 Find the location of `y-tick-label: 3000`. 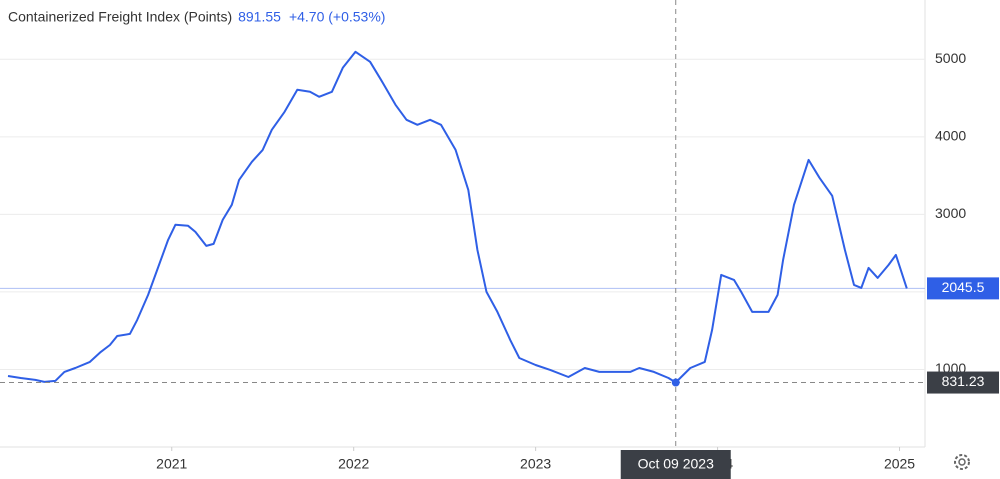

y-tick-label: 3000 is located at coordinates (950, 213).